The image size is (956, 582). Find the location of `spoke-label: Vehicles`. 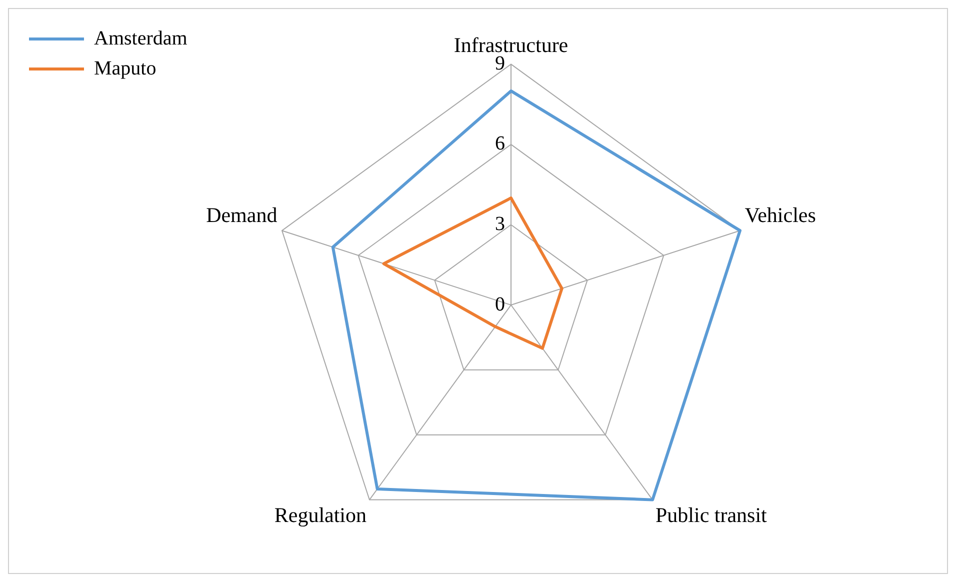

spoke-label: Vehicles is located at coordinates (780, 214).